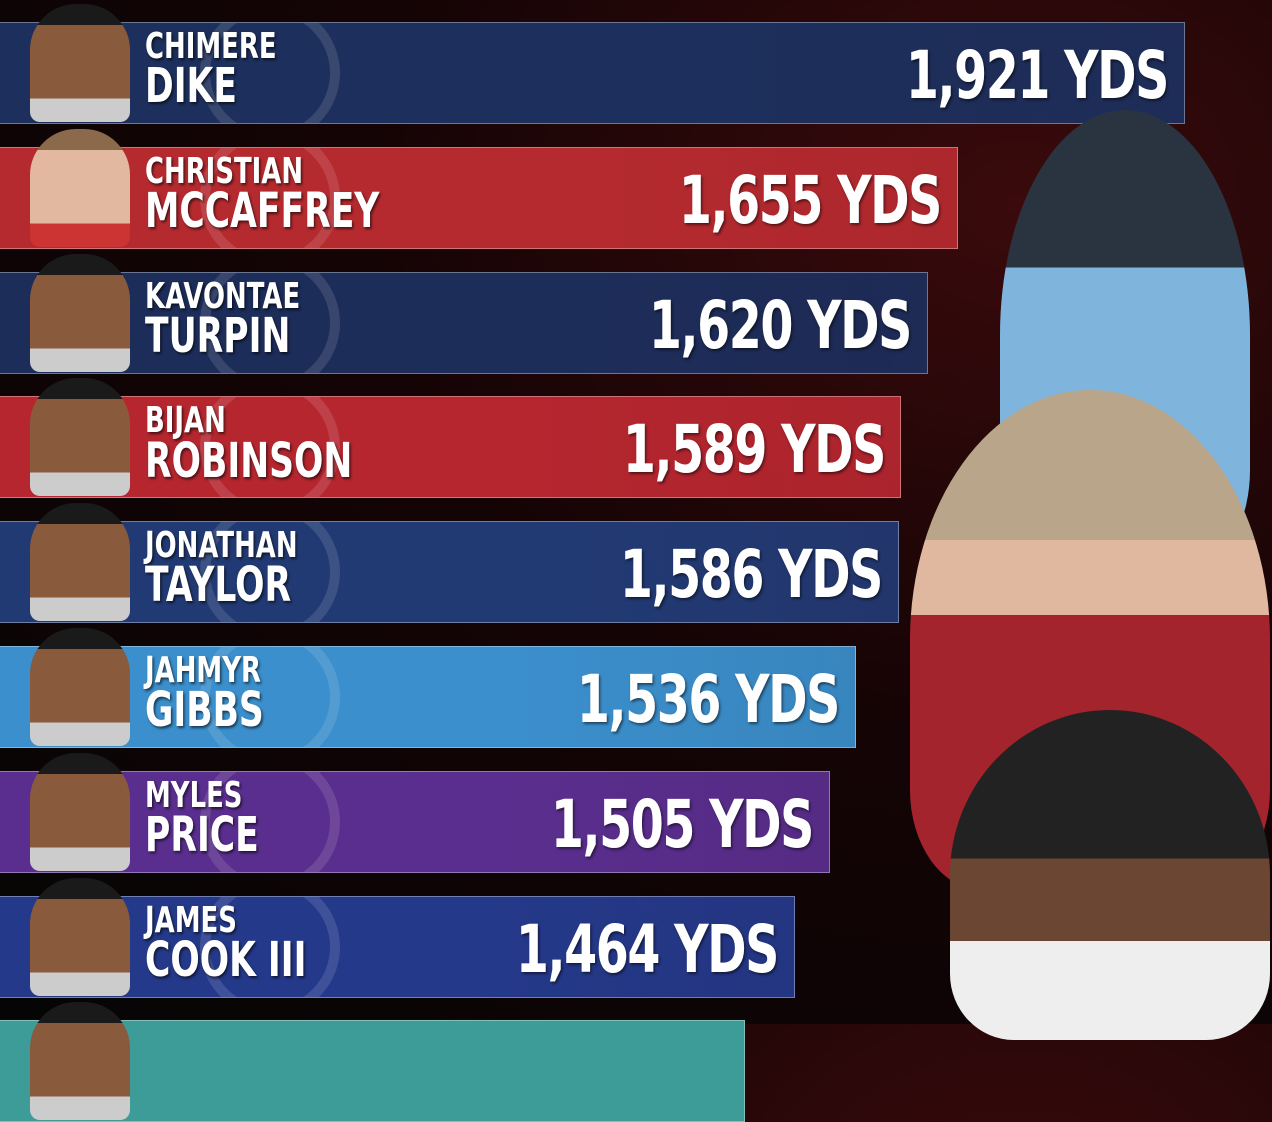  I want to click on bar: 1,536 YDS, so click(428, 697).